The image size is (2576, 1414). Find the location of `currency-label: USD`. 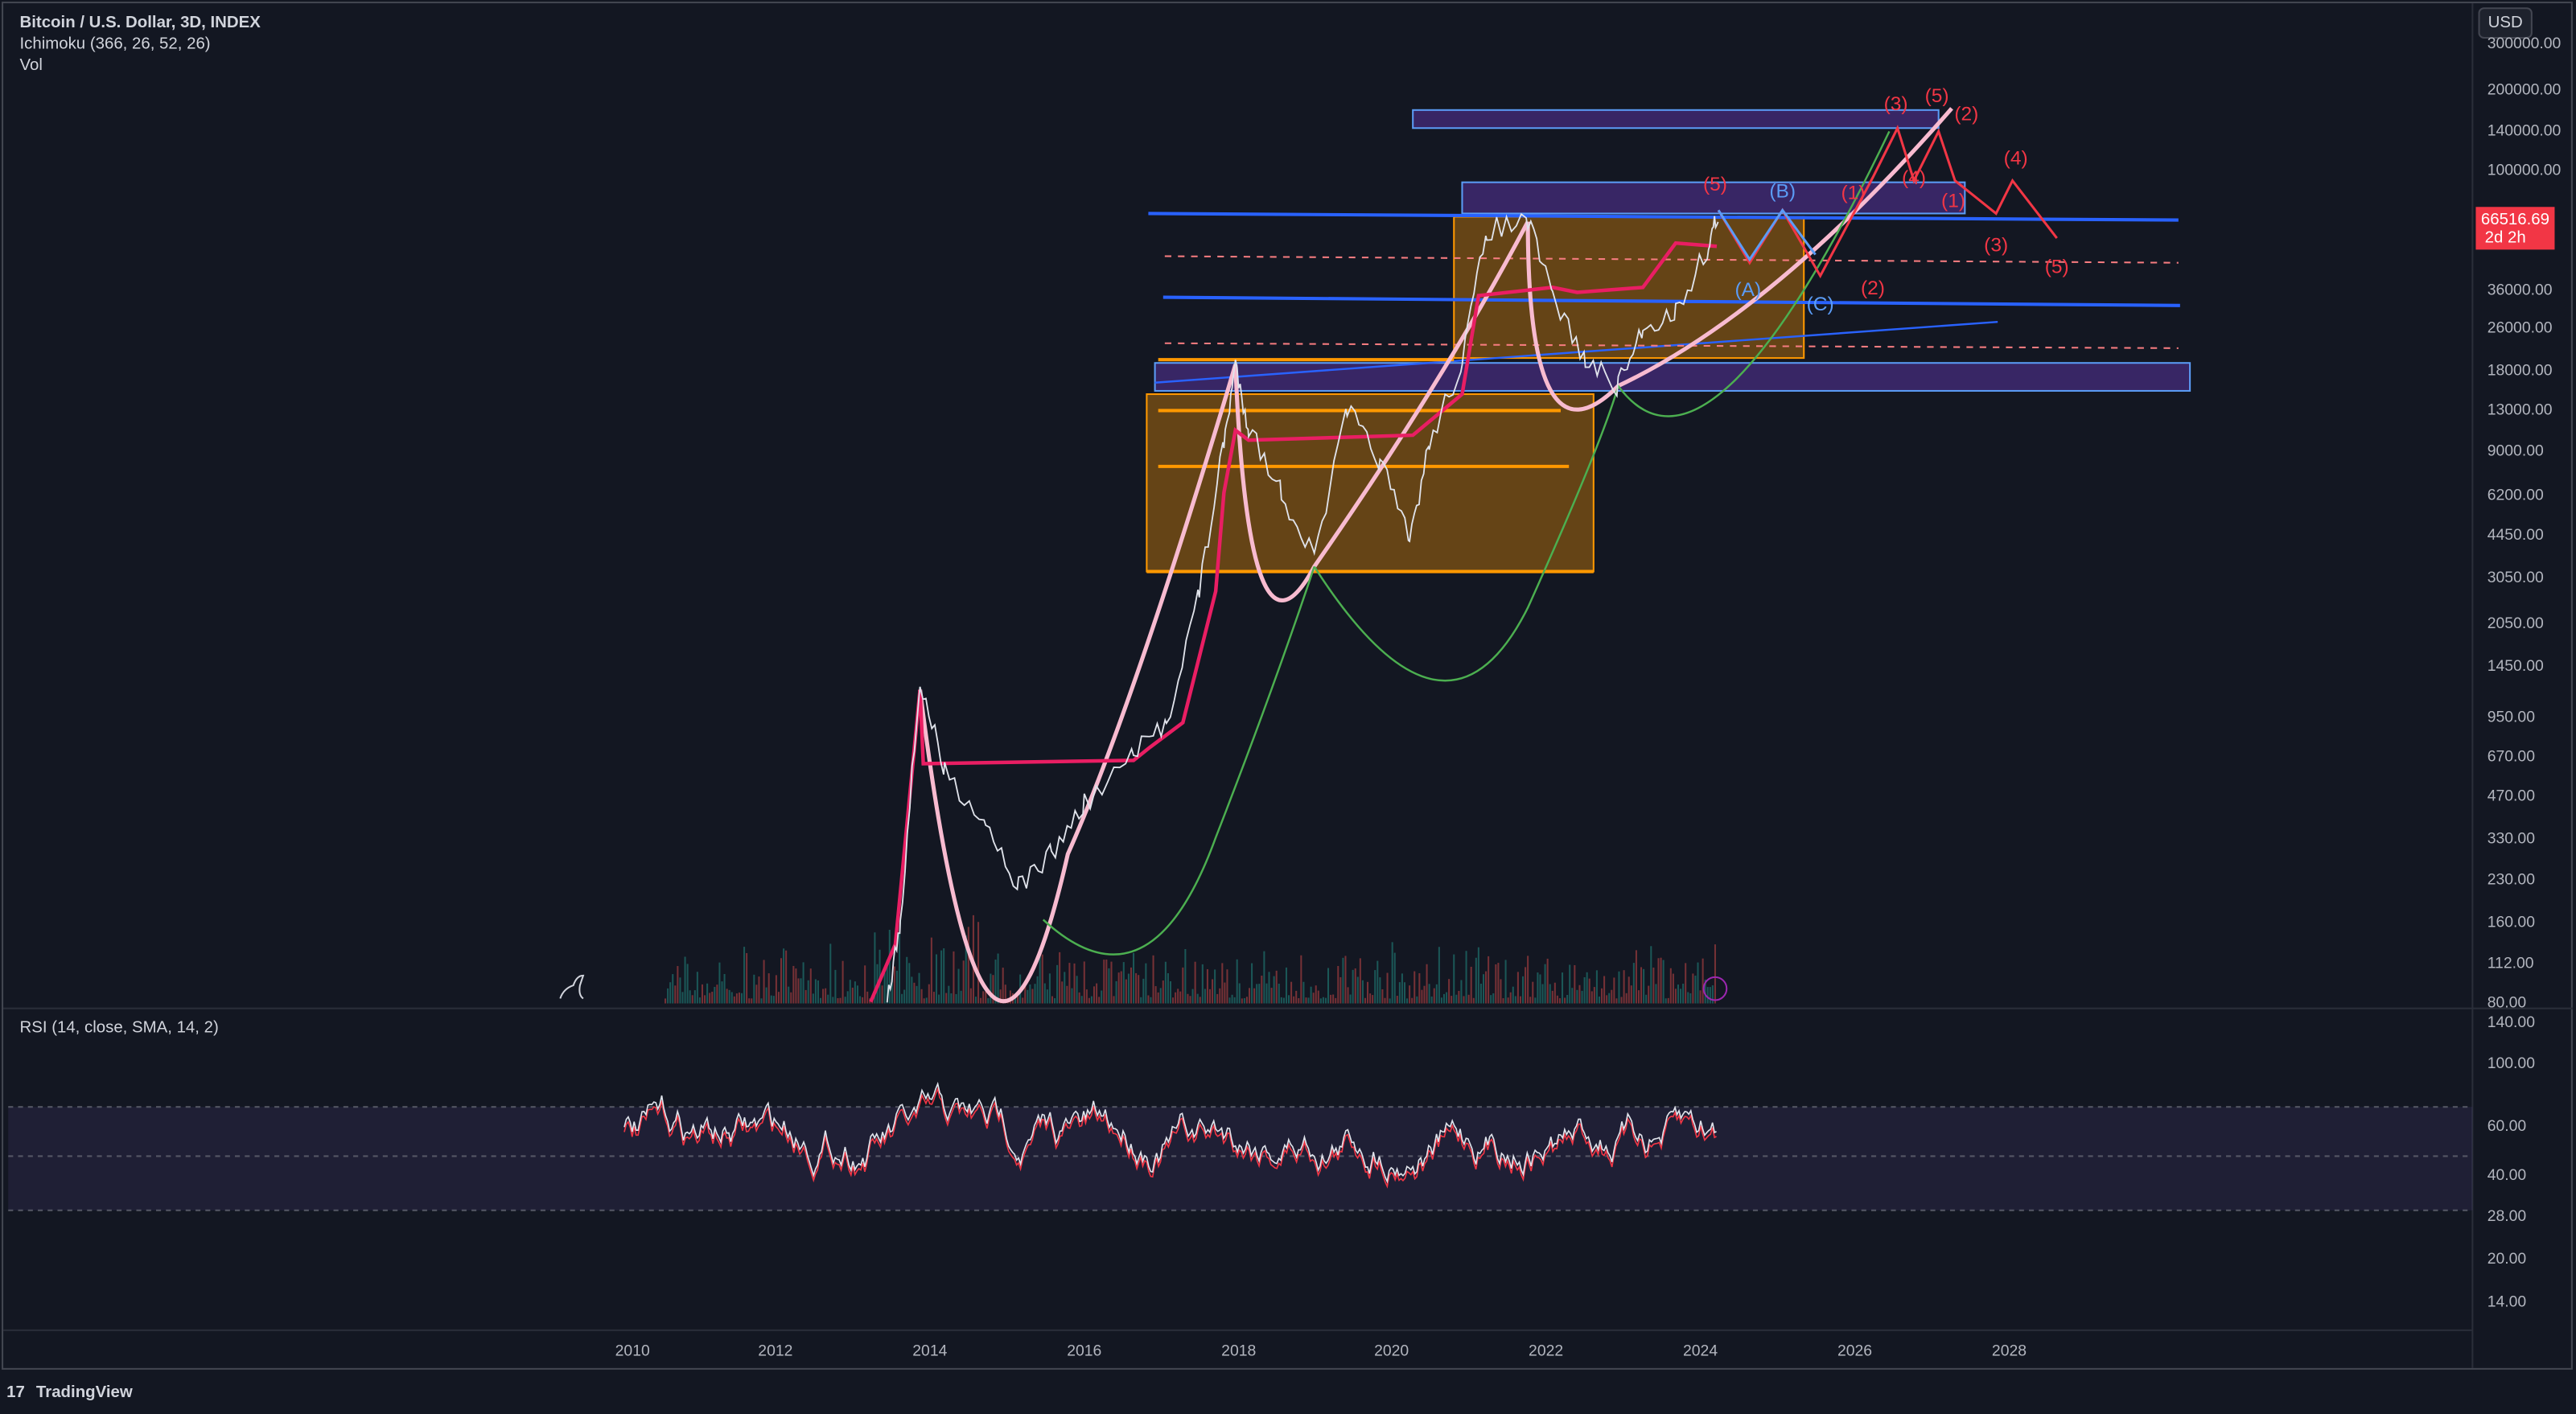

currency-label: USD is located at coordinates (2505, 22).